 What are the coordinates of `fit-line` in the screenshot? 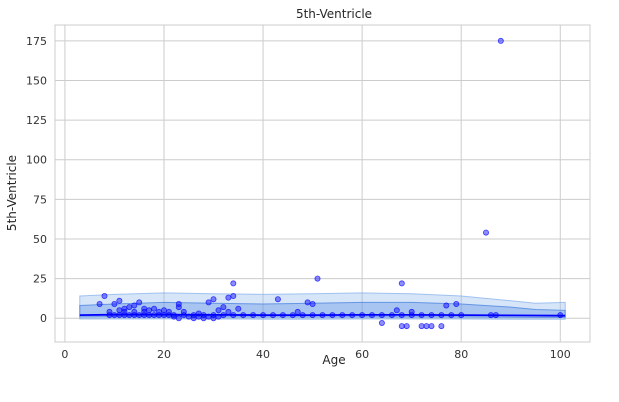 It's located at (322, 315).